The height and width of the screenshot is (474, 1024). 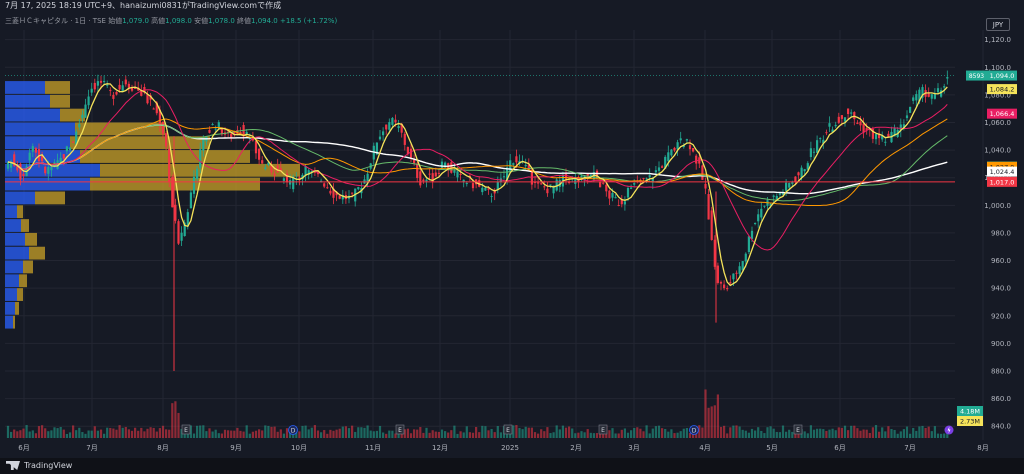 I want to click on dividend-marker-label: D, so click(x=694, y=431).